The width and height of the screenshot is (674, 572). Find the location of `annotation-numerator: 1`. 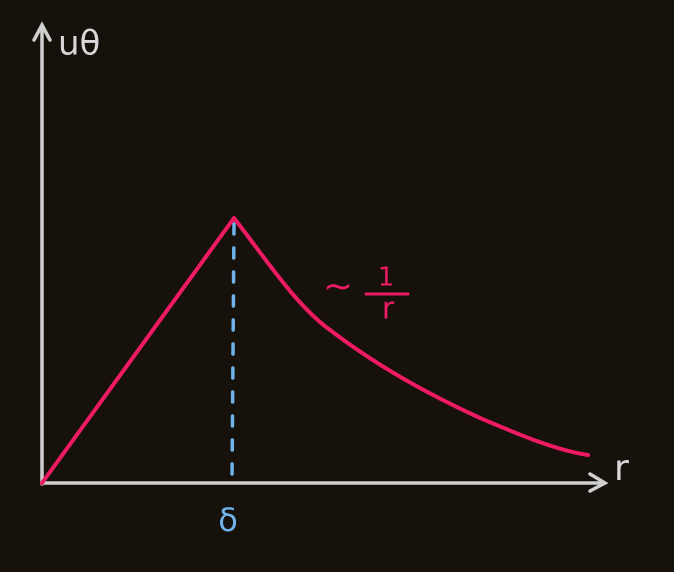

annotation-numerator: 1 is located at coordinates (386, 278).